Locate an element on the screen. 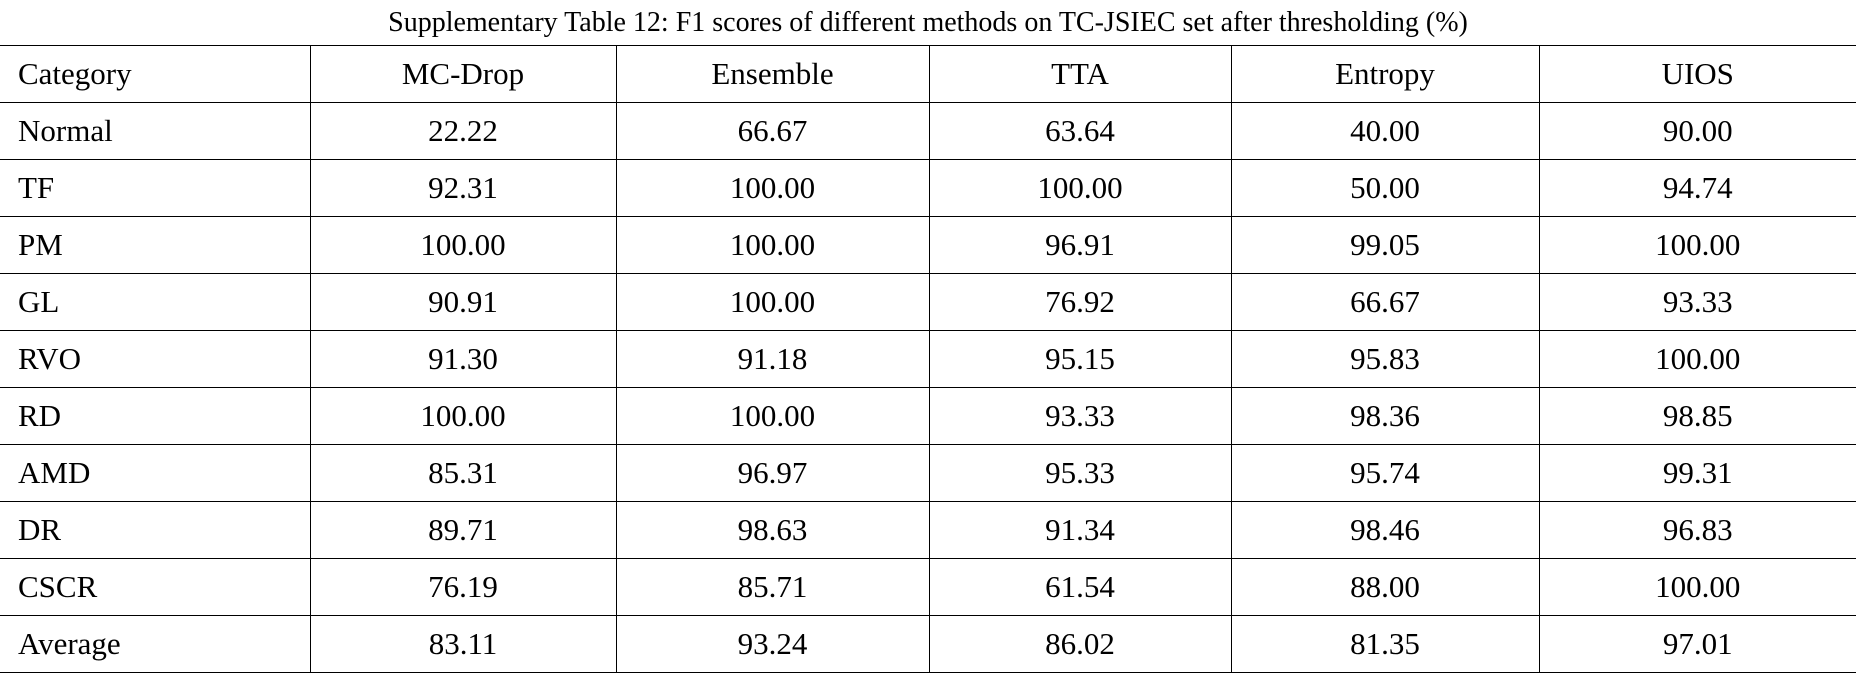  row-label: Average is located at coordinates (155, 644).